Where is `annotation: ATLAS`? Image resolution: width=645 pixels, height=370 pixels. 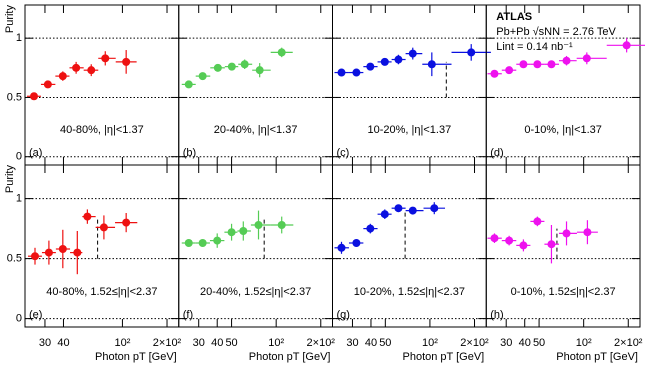 annotation: ATLAS is located at coordinates (514, 17).